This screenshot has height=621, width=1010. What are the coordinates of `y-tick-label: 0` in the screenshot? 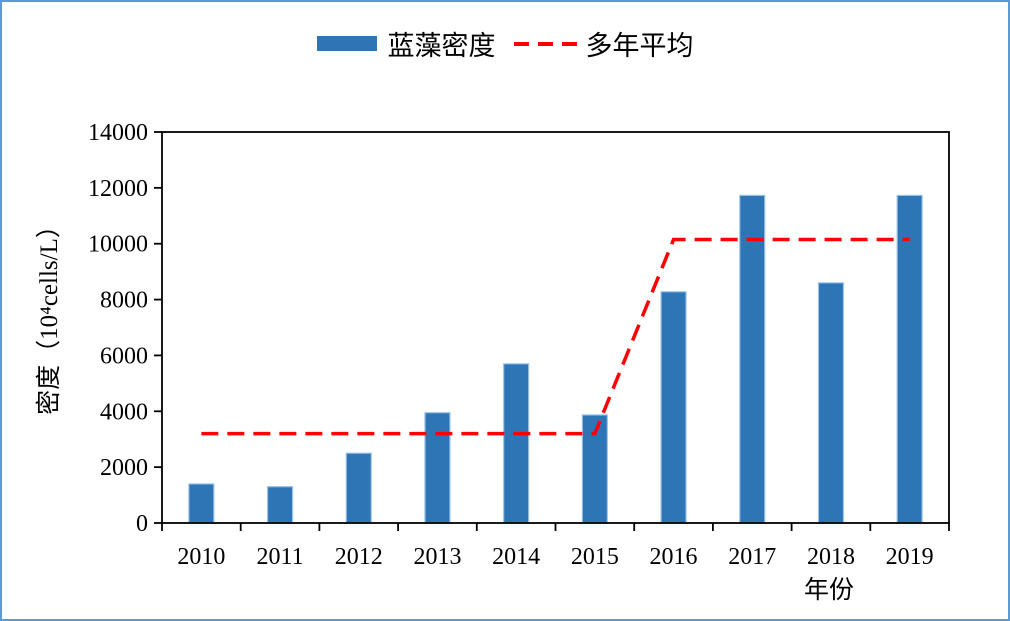 It's located at (142, 524).